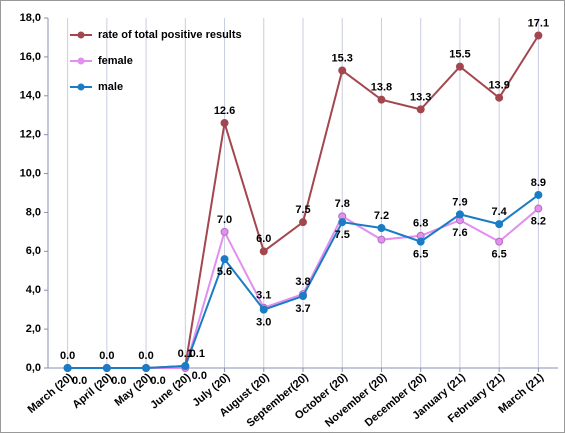 The height and width of the screenshot is (433, 565). I want to click on y-tick-label: 14,0, so click(30, 96).